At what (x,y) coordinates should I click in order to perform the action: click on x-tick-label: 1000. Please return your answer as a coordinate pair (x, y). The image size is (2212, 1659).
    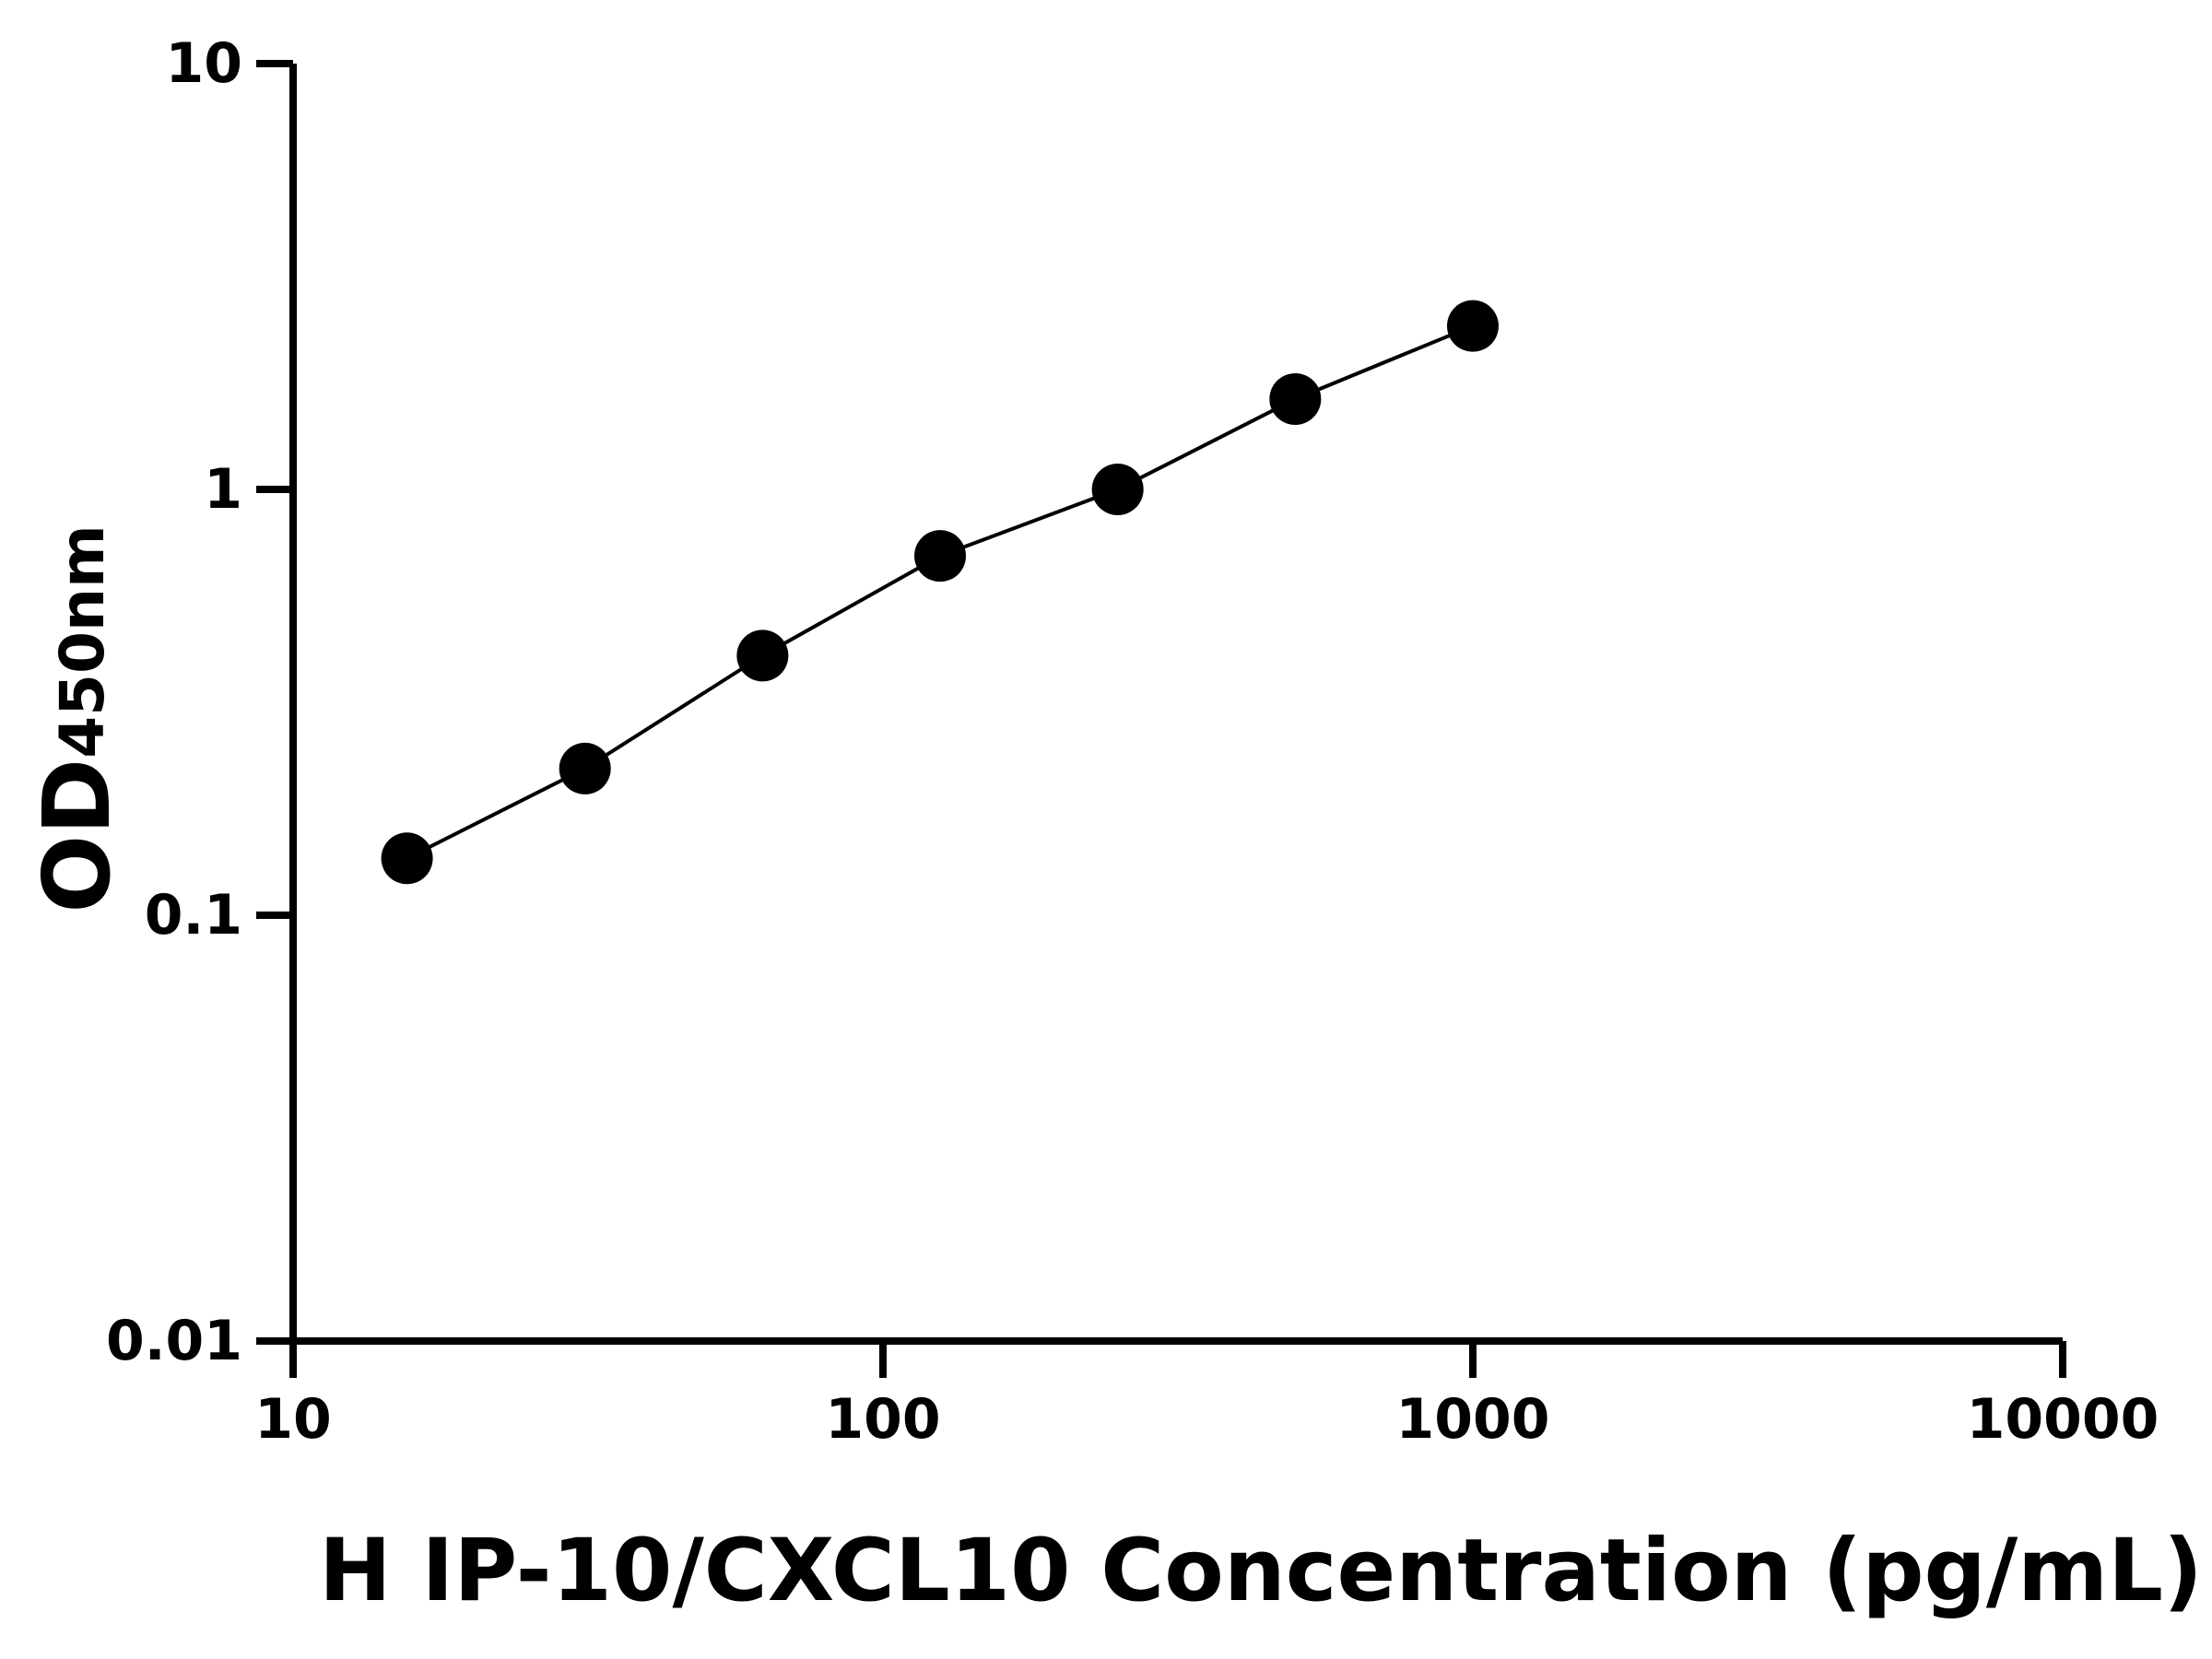
    Looking at the image, I should click on (1473, 1419).